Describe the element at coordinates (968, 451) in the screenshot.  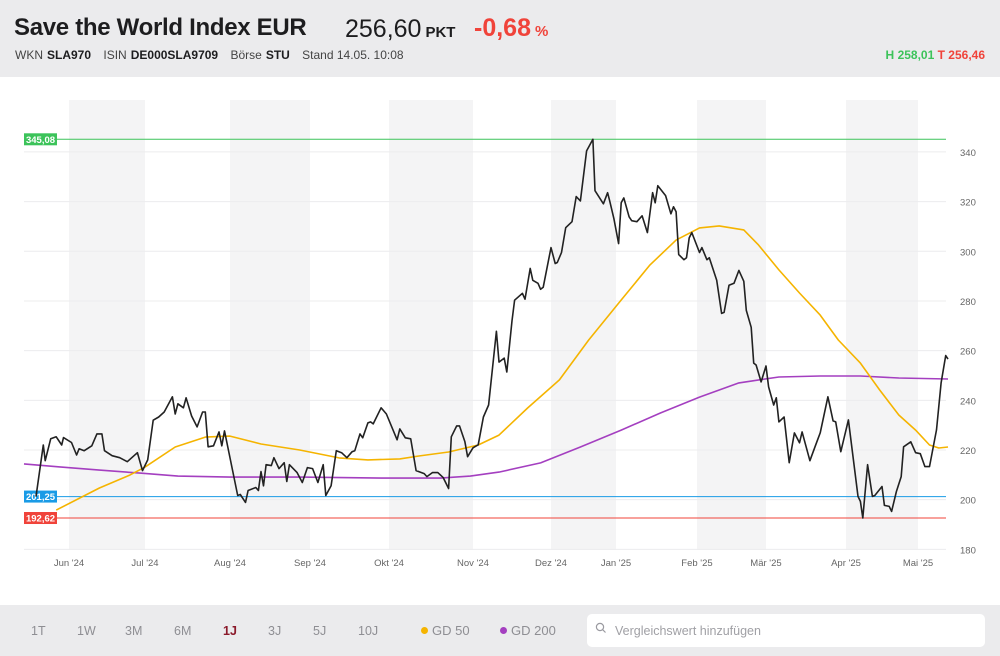
I see `y-tick-label: 220` at that location.